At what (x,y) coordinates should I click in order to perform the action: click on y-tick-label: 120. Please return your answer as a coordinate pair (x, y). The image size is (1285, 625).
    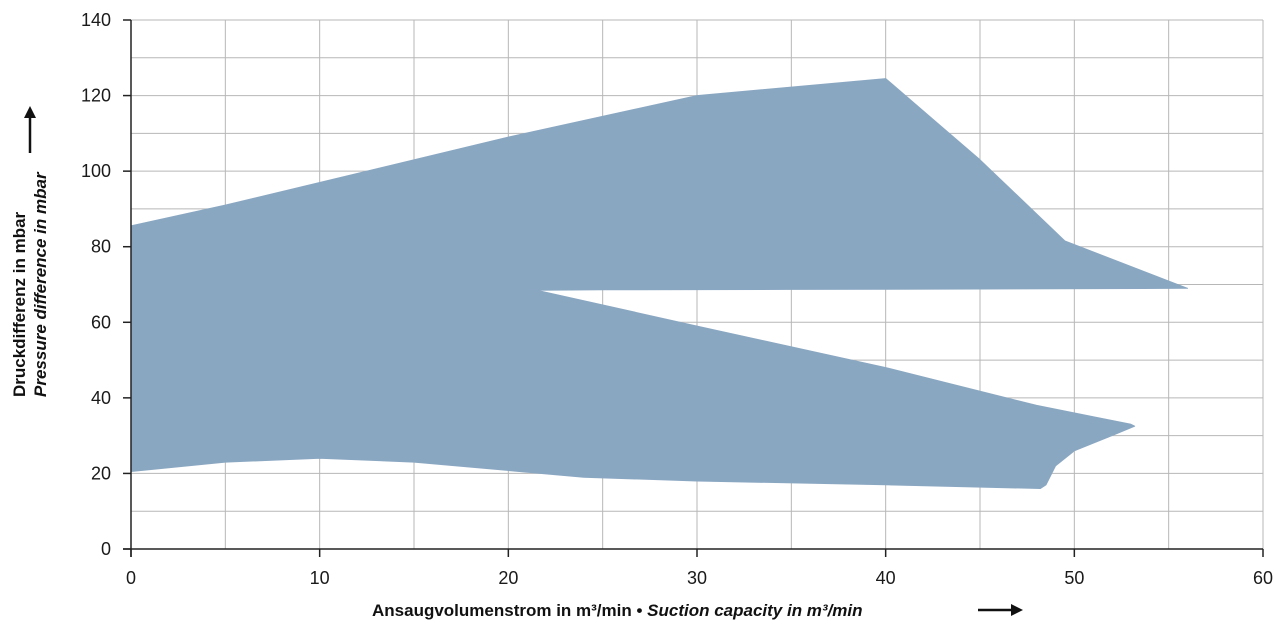
    Looking at the image, I should click on (96, 96).